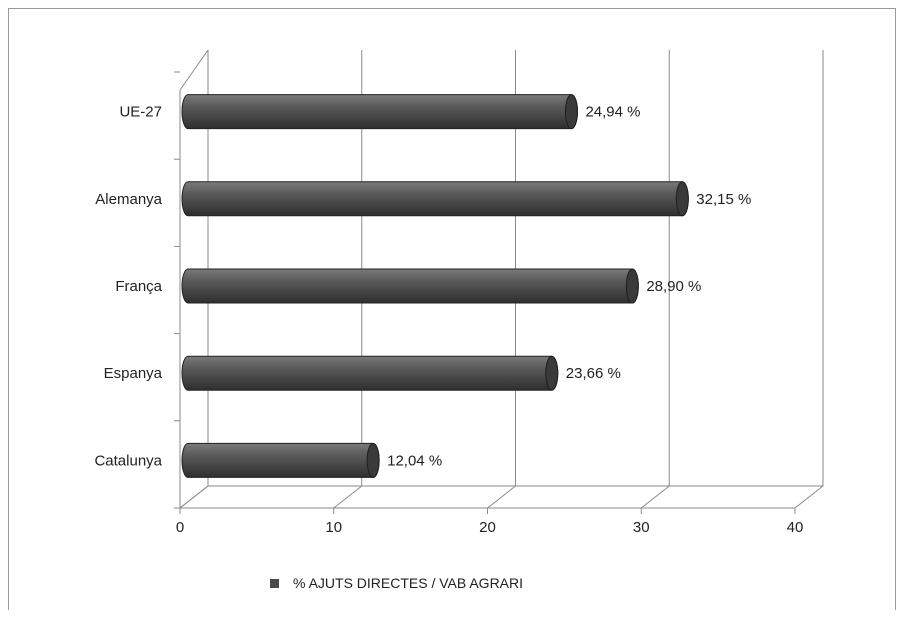 This screenshot has height=618, width=905. I want to click on x-tick-label: 20, so click(487, 527).